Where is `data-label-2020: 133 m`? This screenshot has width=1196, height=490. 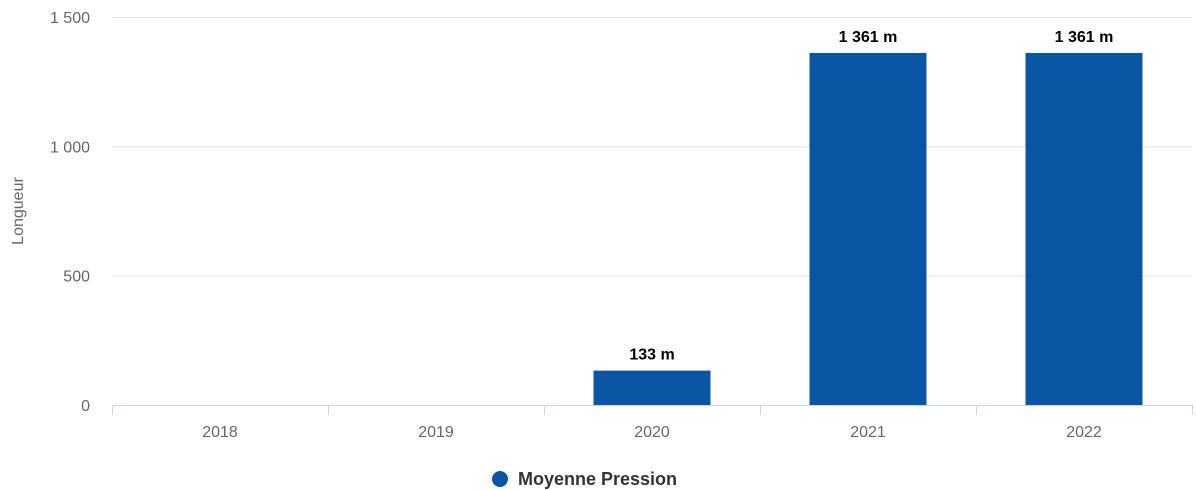
data-label-2020: 133 m is located at coordinates (651, 355).